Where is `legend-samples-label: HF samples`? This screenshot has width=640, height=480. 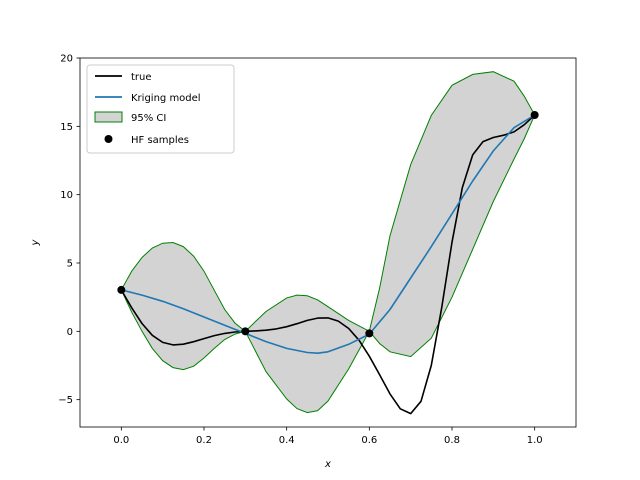 legend-samples-label: HF samples is located at coordinates (160, 140).